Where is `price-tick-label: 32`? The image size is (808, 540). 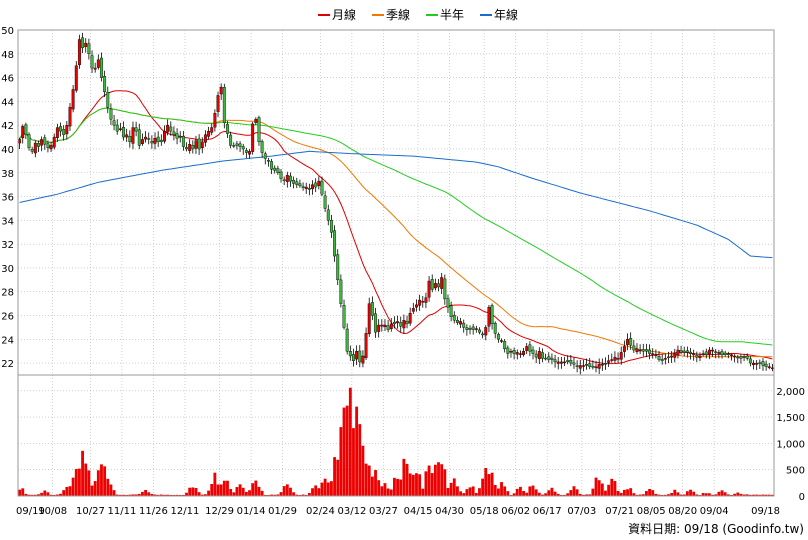 price-tick-label: 32 is located at coordinates (7, 245).